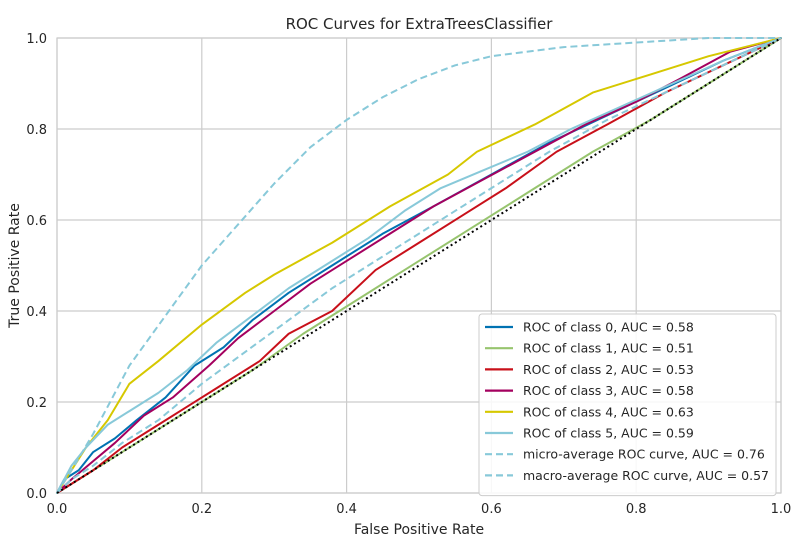 This screenshot has height=550, width=800. Describe the element at coordinates (608, 411) in the screenshot. I see `legend-label-4: ROC of class 4, AUC = 0.63` at that location.